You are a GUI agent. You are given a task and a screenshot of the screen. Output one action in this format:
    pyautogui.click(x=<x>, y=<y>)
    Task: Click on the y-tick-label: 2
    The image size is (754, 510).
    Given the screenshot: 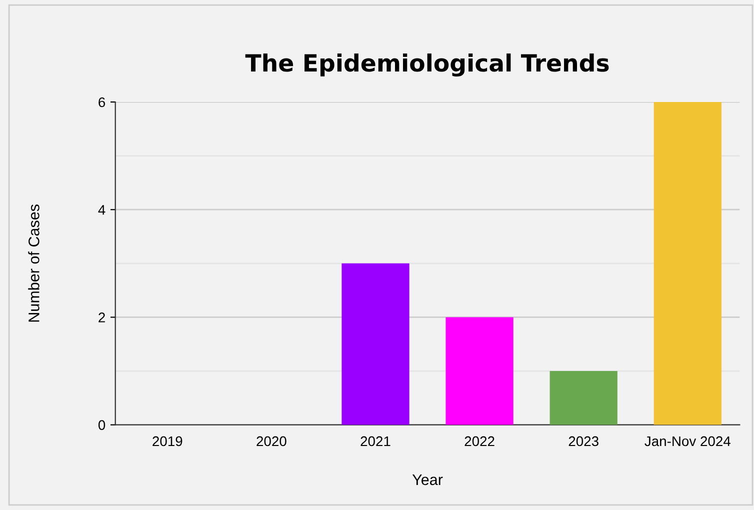 What is the action you would take?
    pyautogui.click(x=101, y=317)
    